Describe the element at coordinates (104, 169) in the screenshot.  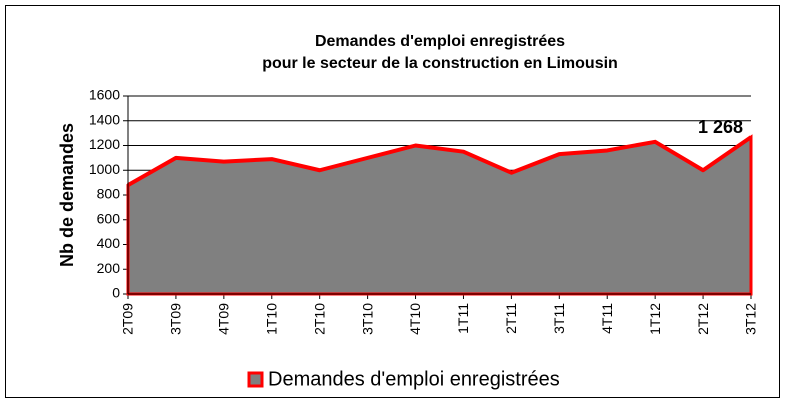
I see `y-tick-label: 1000` at that location.